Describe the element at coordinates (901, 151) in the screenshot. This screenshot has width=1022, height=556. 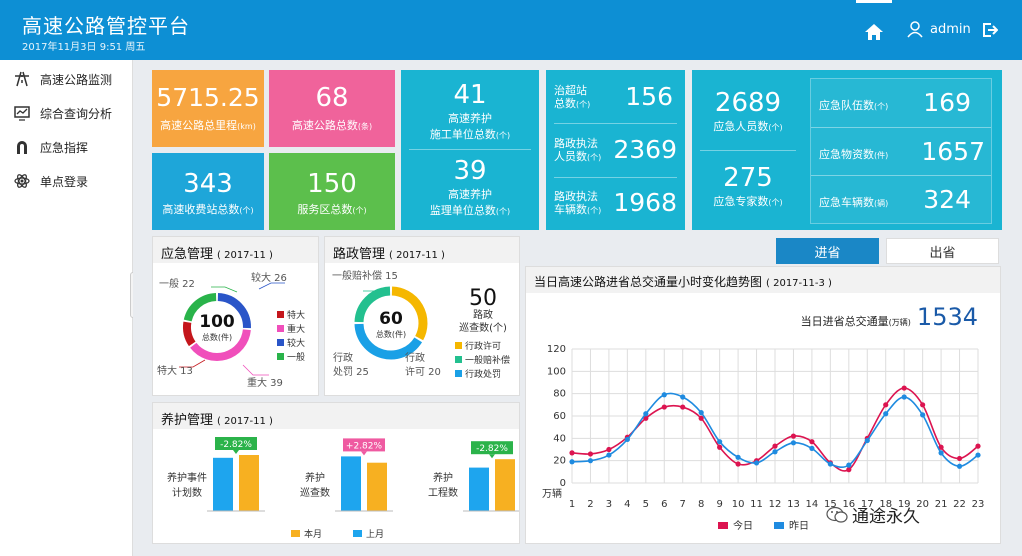
I see `tile-emergency-materials: 应急物资数(件) 1657` at that location.